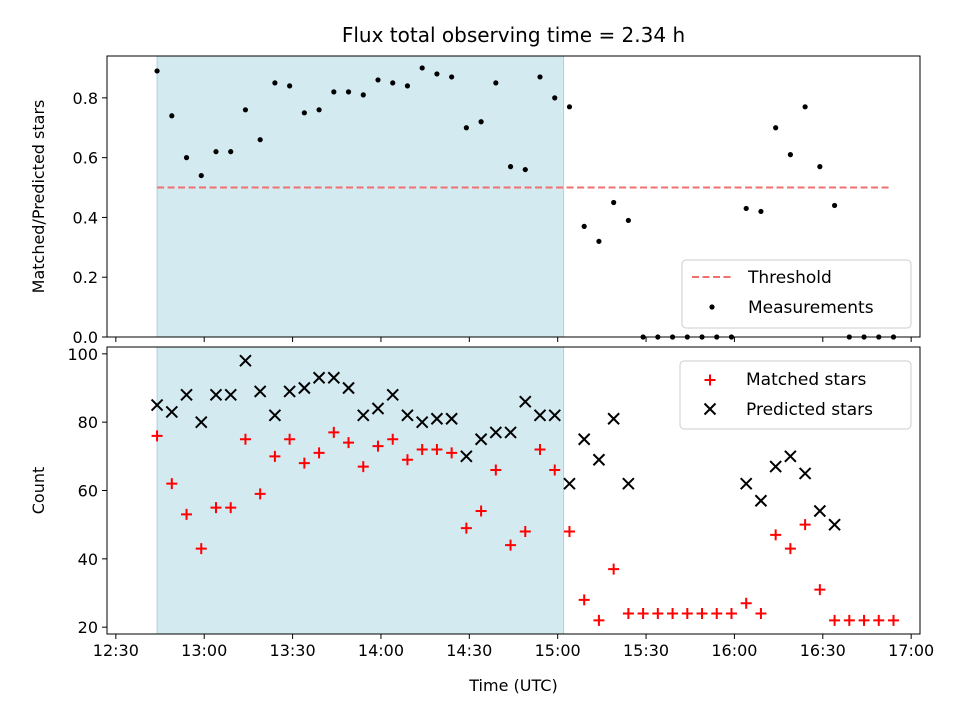 Image resolution: width=960 pixels, height=720 pixels. Describe the element at coordinates (116, 650) in the screenshot. I see `x-tick-label: 12:30` at that location.